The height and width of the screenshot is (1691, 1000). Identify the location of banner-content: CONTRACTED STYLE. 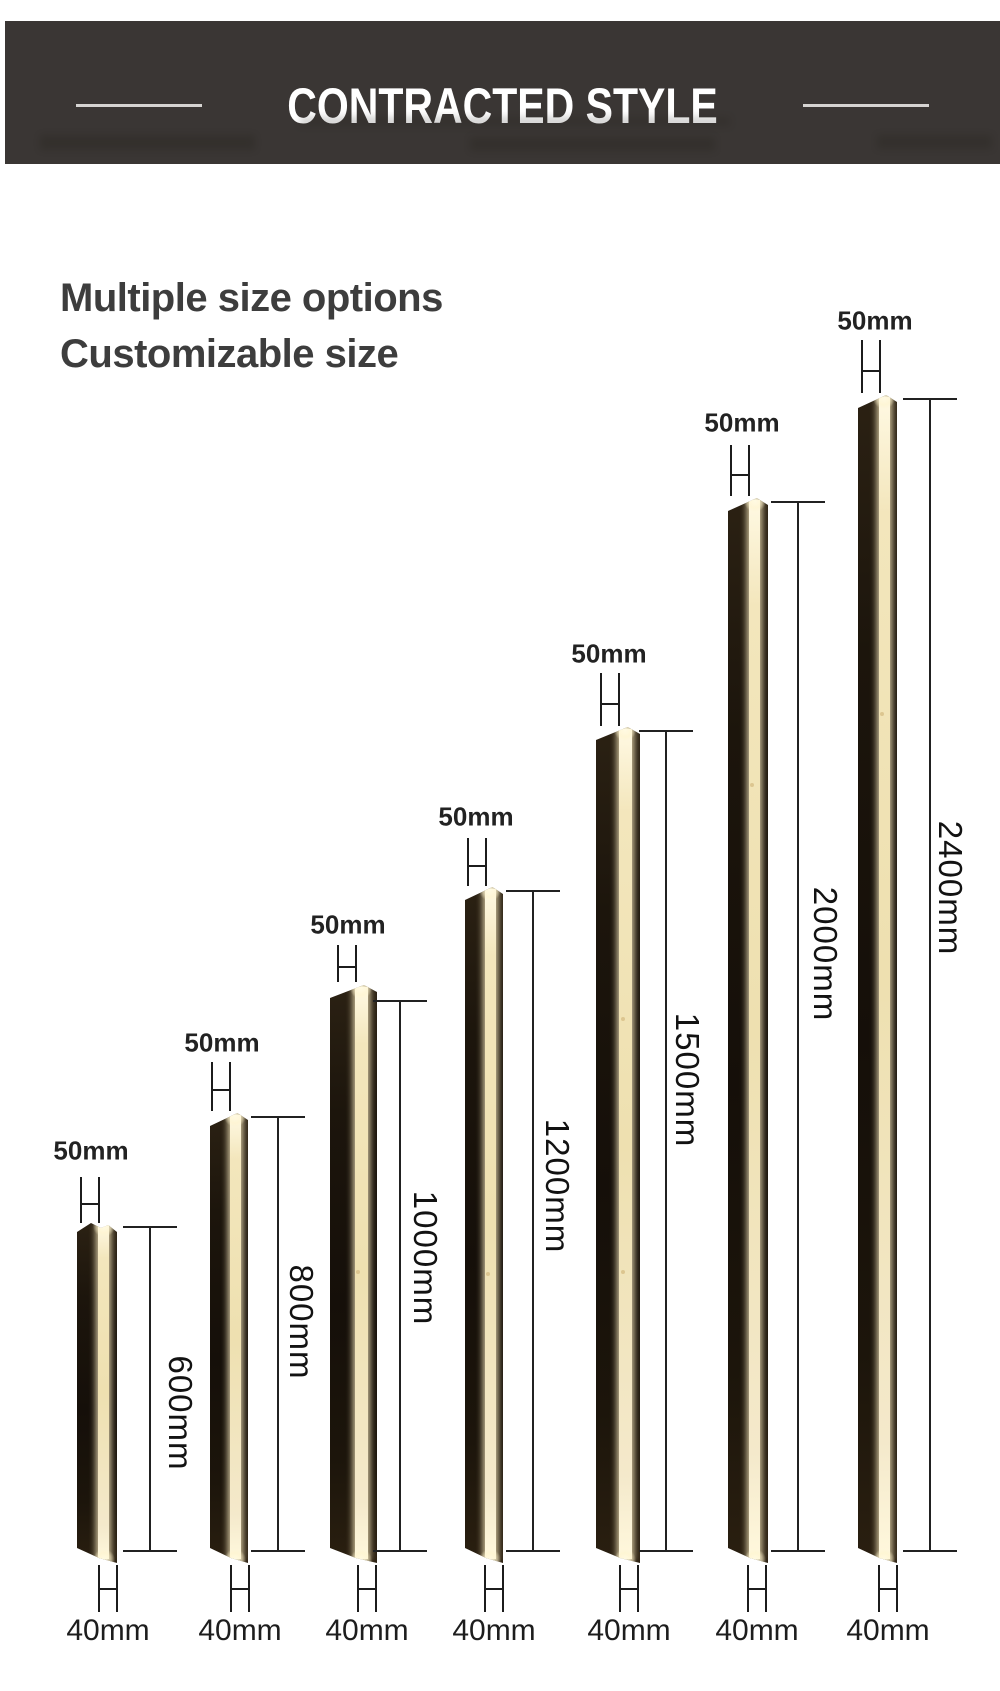
(502, 106).